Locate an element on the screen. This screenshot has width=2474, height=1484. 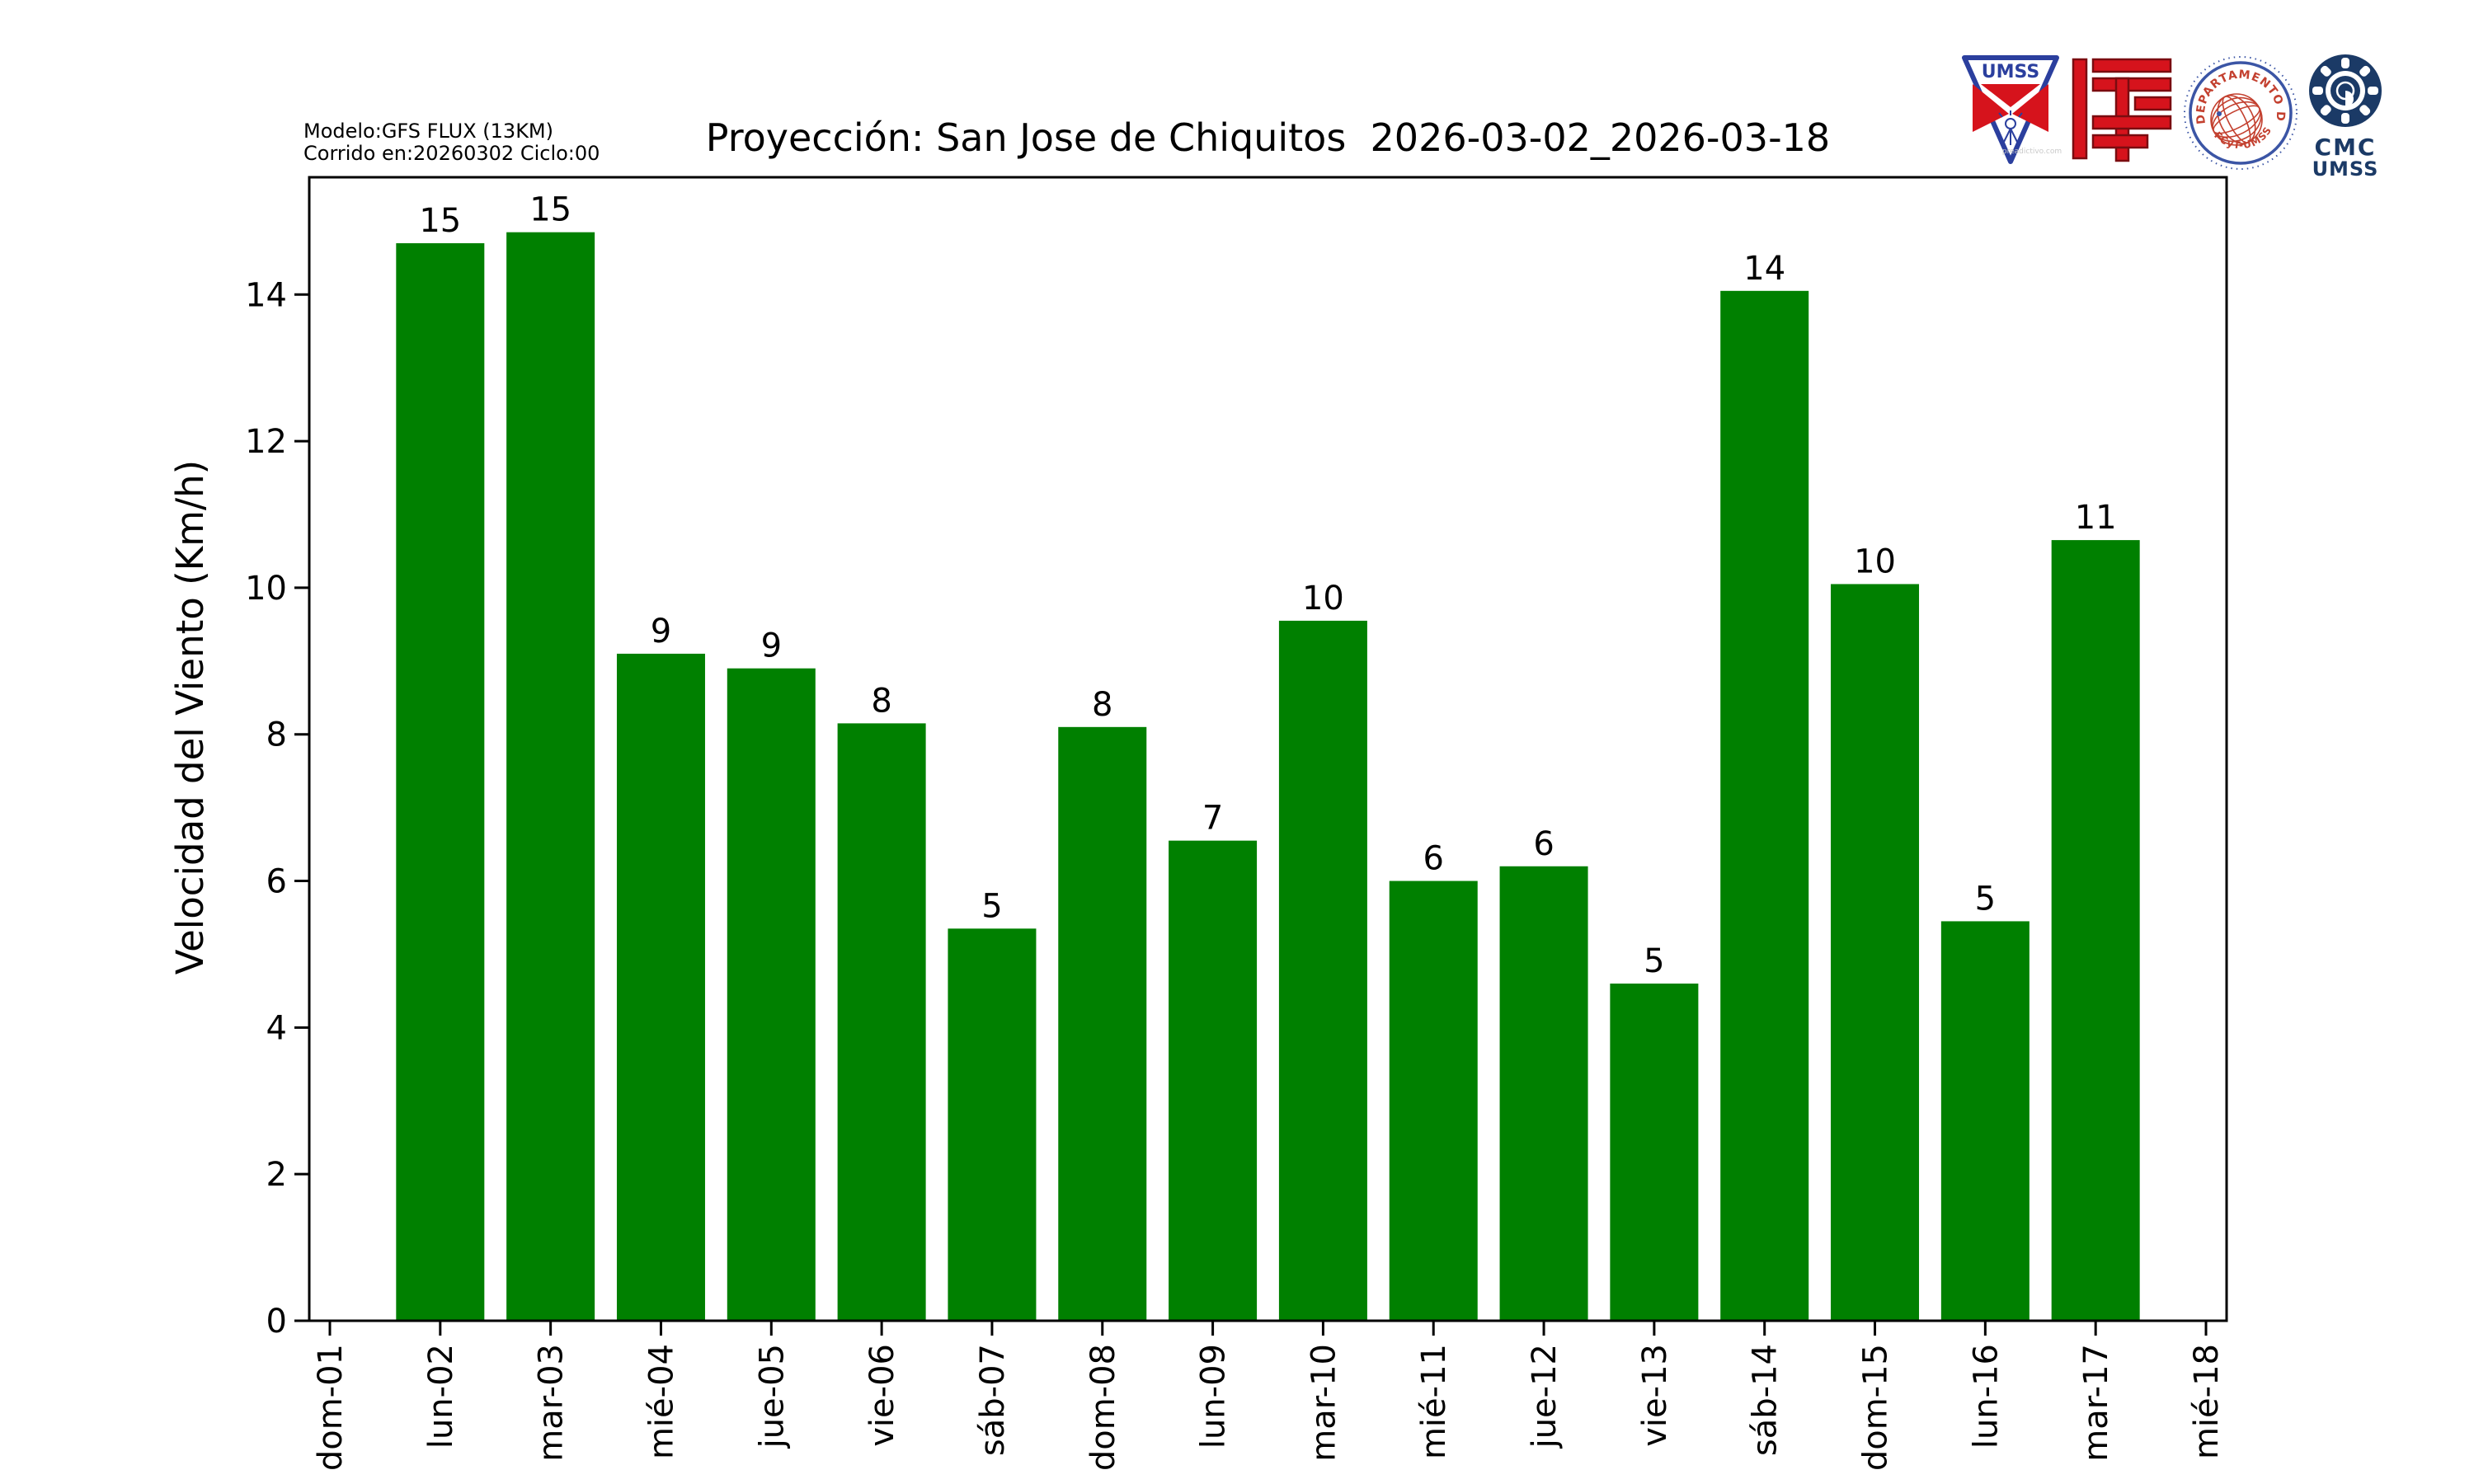
x-axis-tick-label: vie-06 is located at coordinates (882, 1395).